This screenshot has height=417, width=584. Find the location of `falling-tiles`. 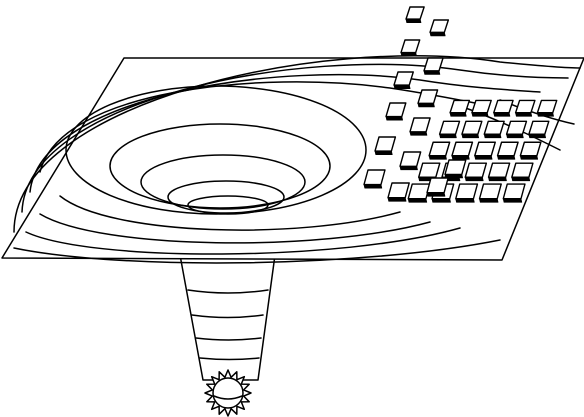

falling-tiles is located at coordinates (415, 104).